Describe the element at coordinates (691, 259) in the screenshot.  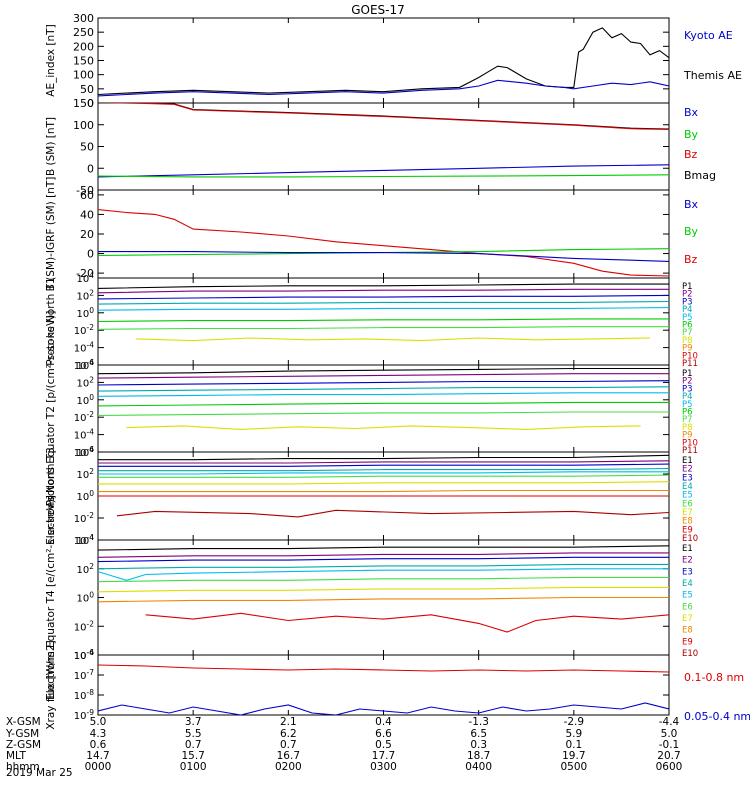
I see `legend-entry-bz: Bz` at that location.